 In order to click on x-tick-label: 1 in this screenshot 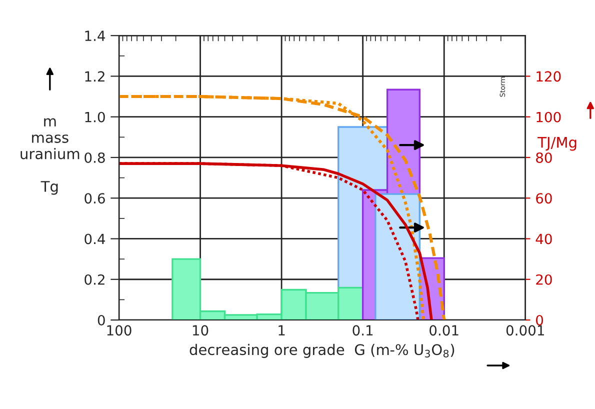, I will do `click(281, 330)`.